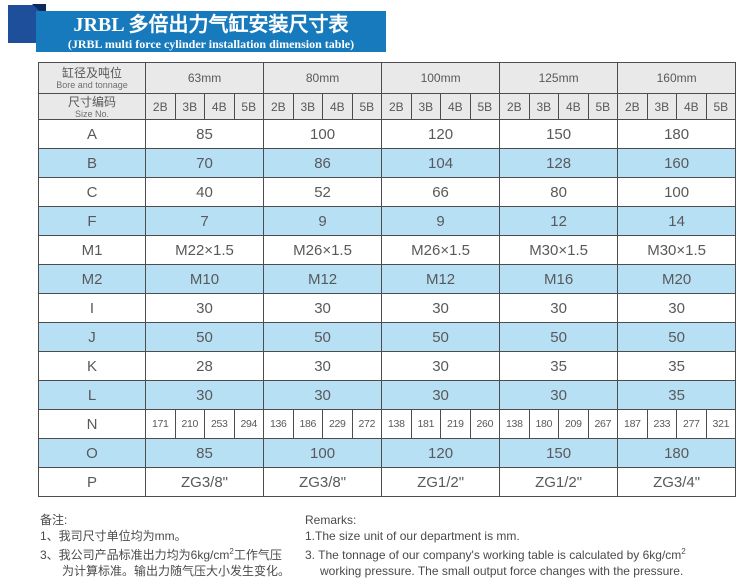 This screenshot has width=750, height=585. What do you see at coordinates (278, 424) in the screenshot?
I see `dimension-value: 136` at bounding box center [278, 424].